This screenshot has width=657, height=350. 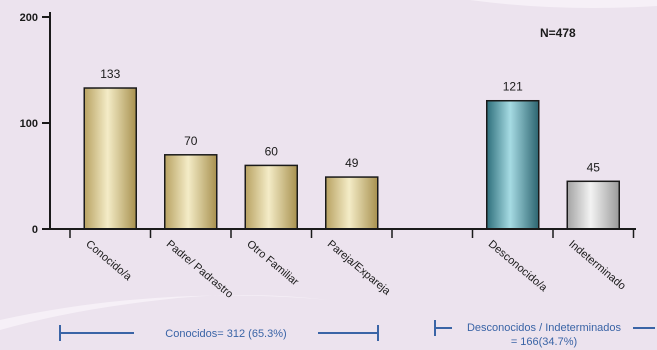 What do you see at coordinates (165, 312) in the screenshot?
I see `background-swoosh-bottom` at bounding box center [165, 312].